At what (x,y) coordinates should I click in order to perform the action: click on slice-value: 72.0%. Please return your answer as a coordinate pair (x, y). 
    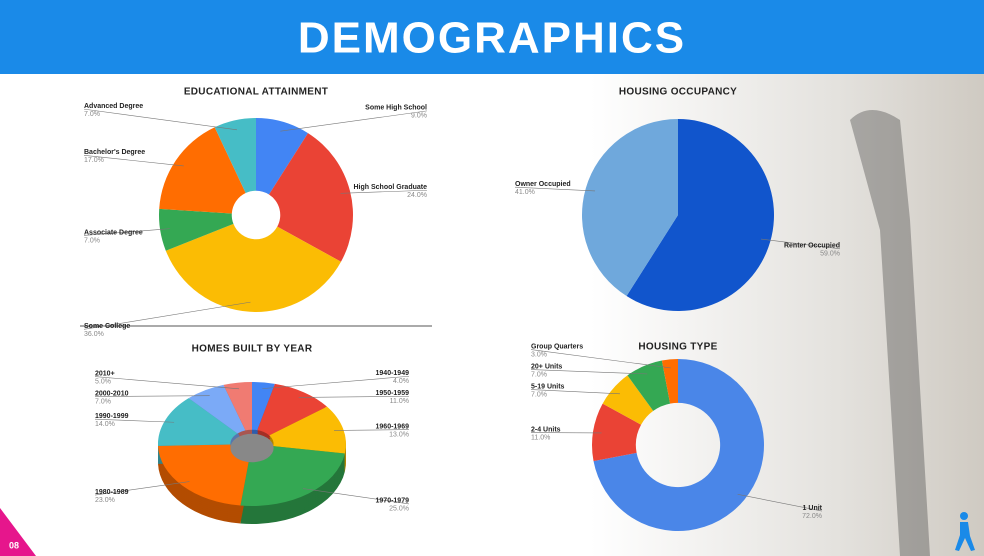
    Looking at the image, I should click on (812, 516).